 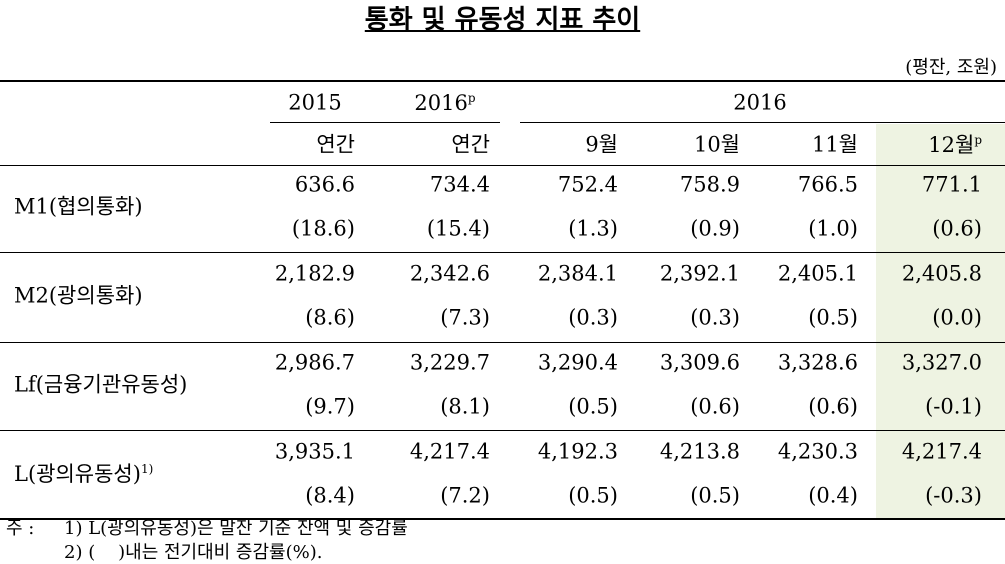 I want to click on cell-change: (-0.3), so click(x=953, y=495).